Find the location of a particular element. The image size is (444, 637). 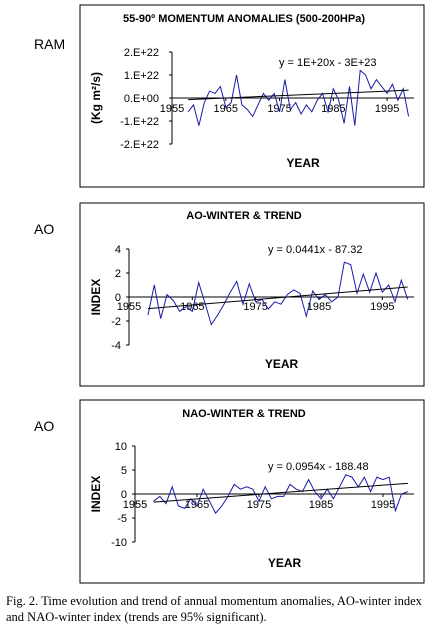

chart-3-x-tick-label: 1985 is located at coordinates (321, 505).